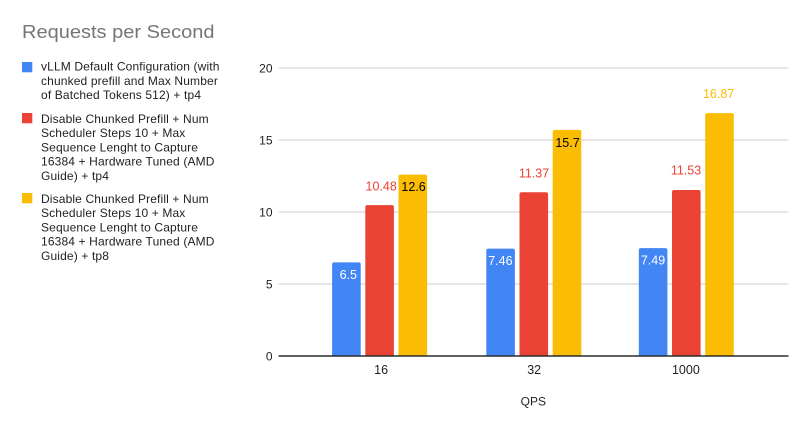  Describe the element at coordinates (121, 95) in the screenshot. I see `svg-text: of Batched Tokens 512) + tp4` at that location.